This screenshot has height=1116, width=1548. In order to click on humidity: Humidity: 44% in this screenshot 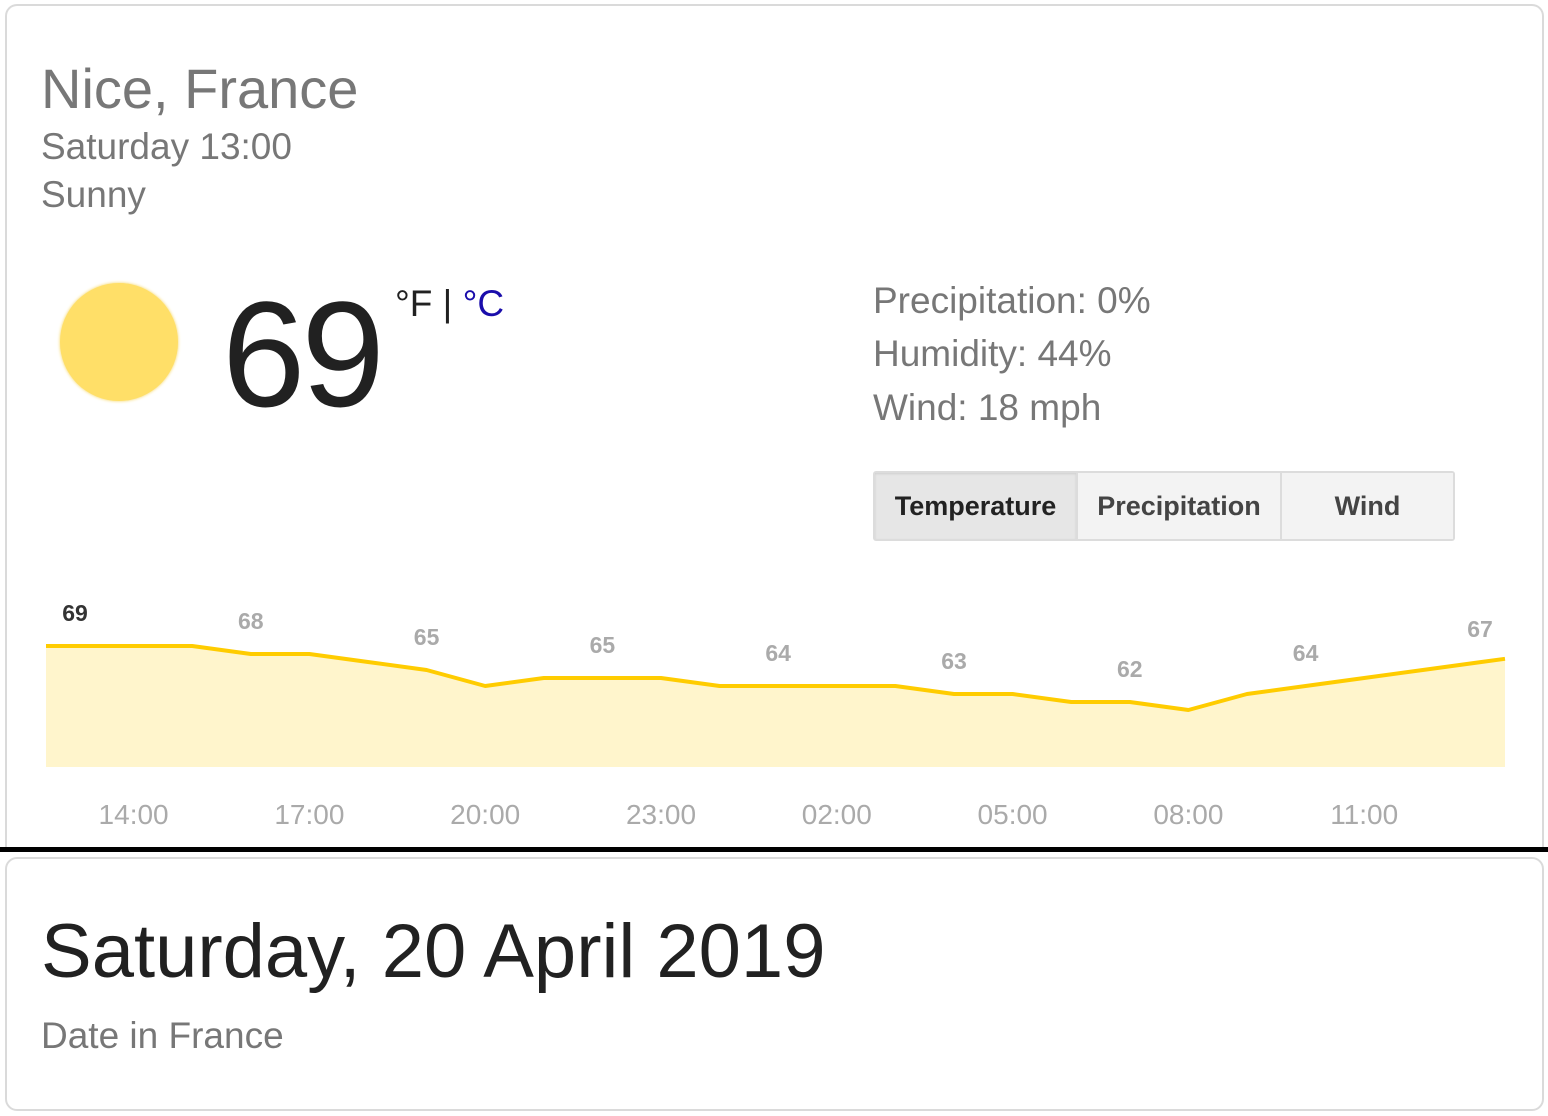, I will do `click(992, 353)`.